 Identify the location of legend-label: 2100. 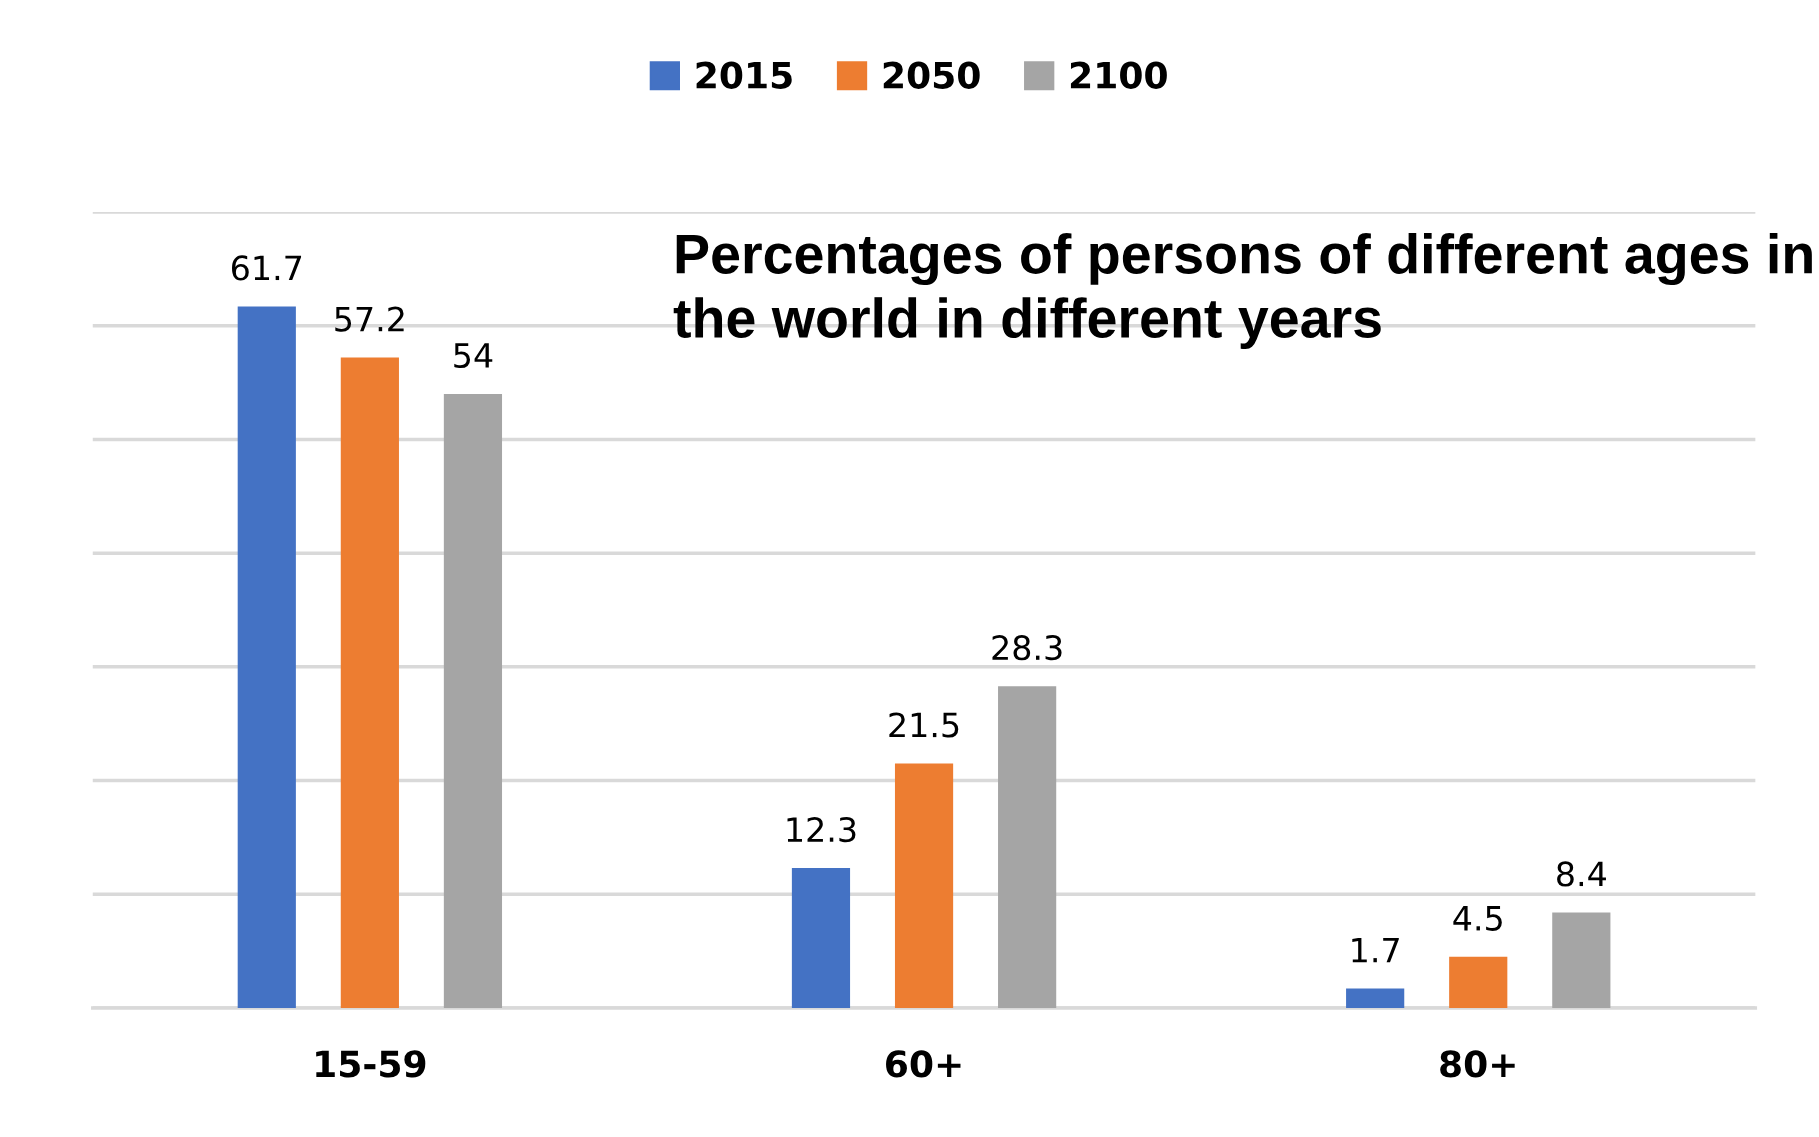
(1118, 75).